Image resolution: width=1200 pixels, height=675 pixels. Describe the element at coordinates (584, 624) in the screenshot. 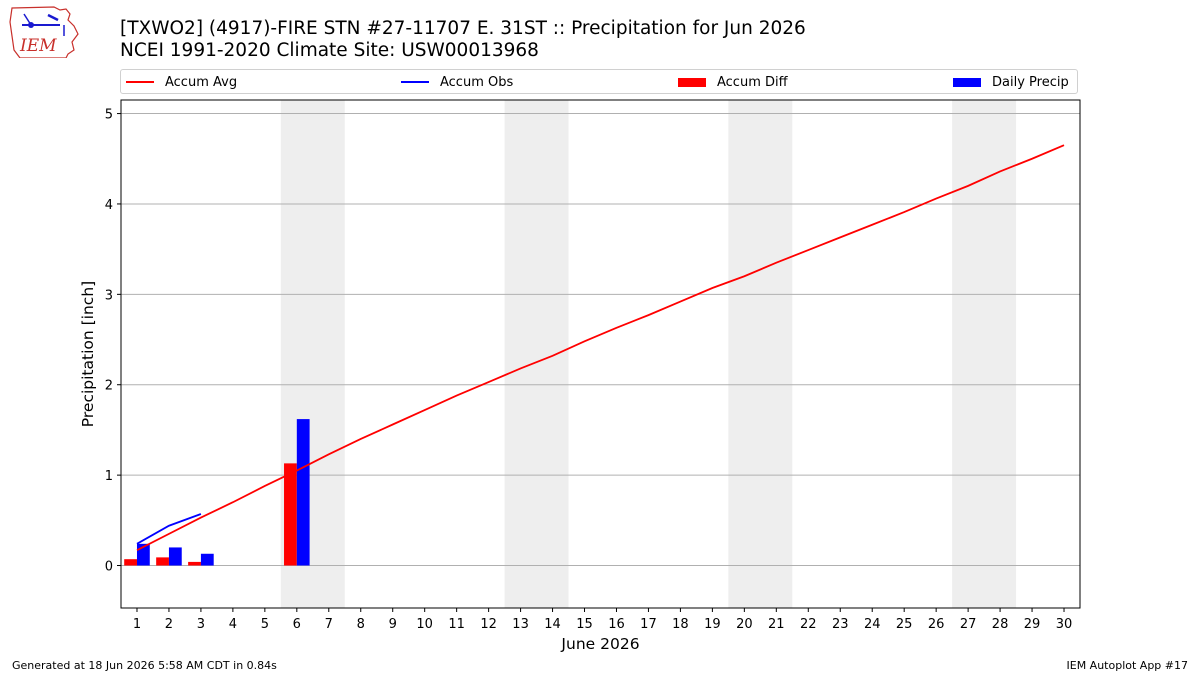

I see `x-tick-label: 15` at that location.